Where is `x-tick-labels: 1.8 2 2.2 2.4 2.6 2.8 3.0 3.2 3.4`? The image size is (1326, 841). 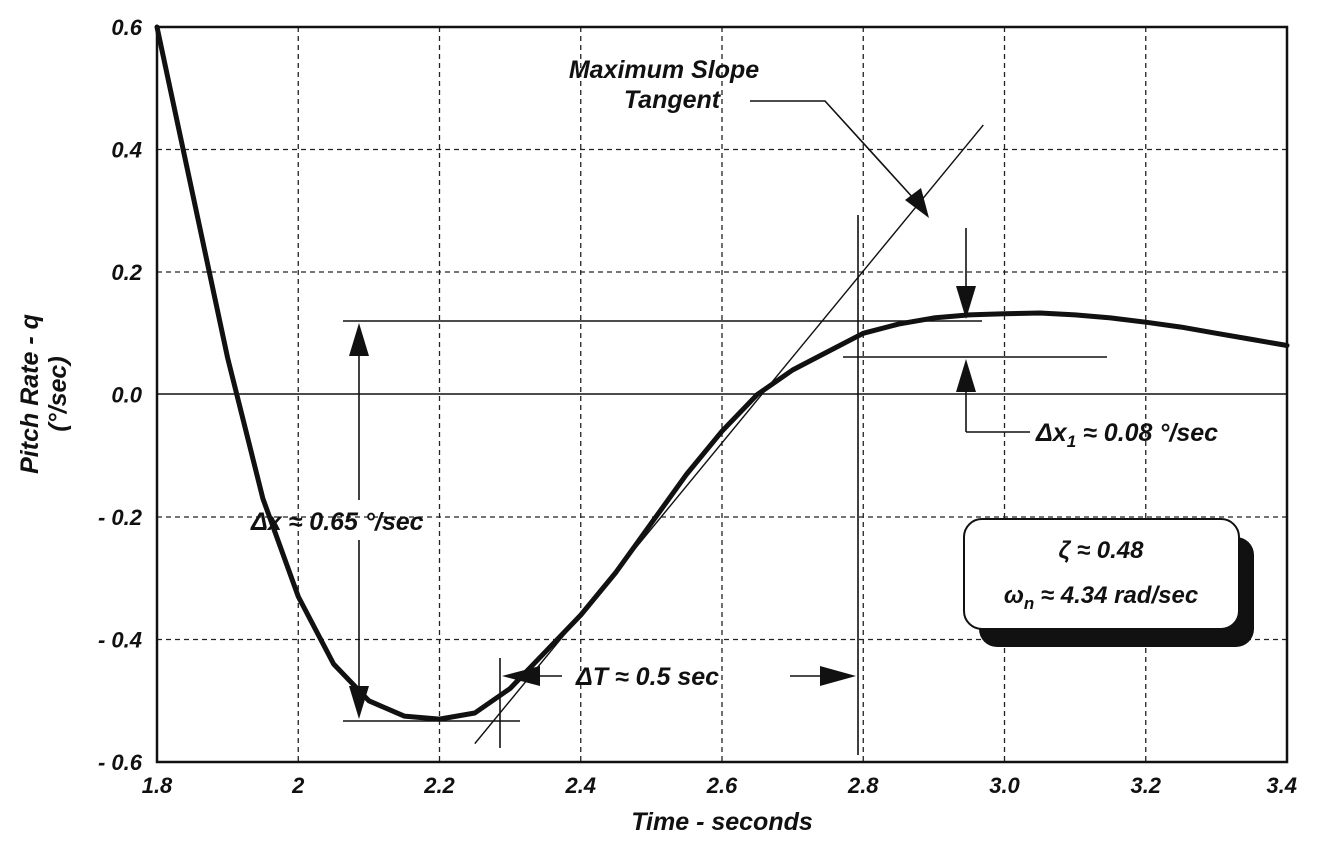
x-tick-labels: 1.8 2 2.2 2.4 2.6 2.8 3.0 3.2 3.4 is located at coordinates (719, 785).